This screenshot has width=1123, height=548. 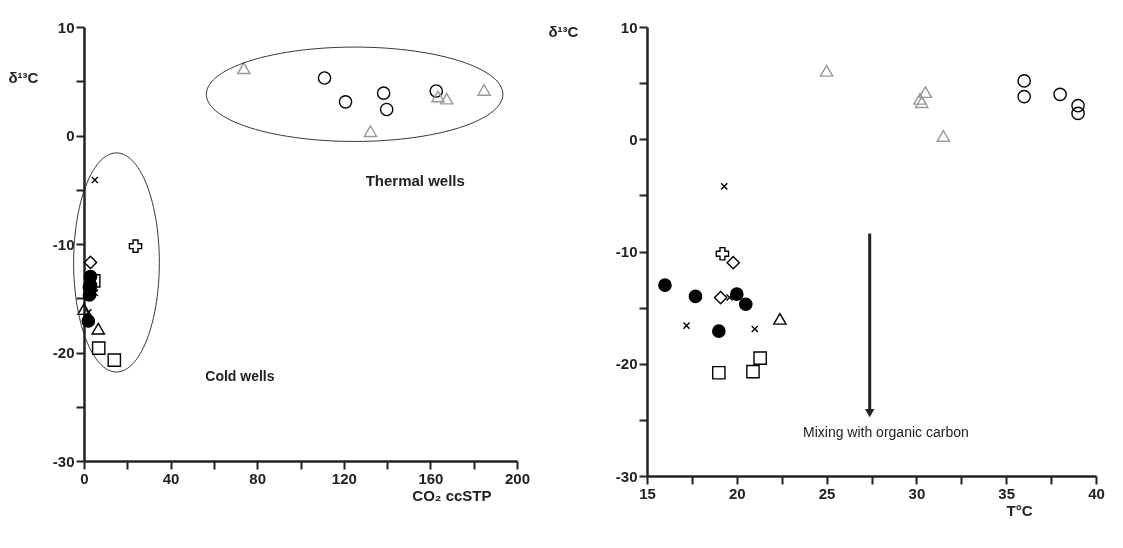 What do you see at coordinates (737, 493) in the screenshot?
I see `x-tick-label: 20` at bounding box center [737, 493].